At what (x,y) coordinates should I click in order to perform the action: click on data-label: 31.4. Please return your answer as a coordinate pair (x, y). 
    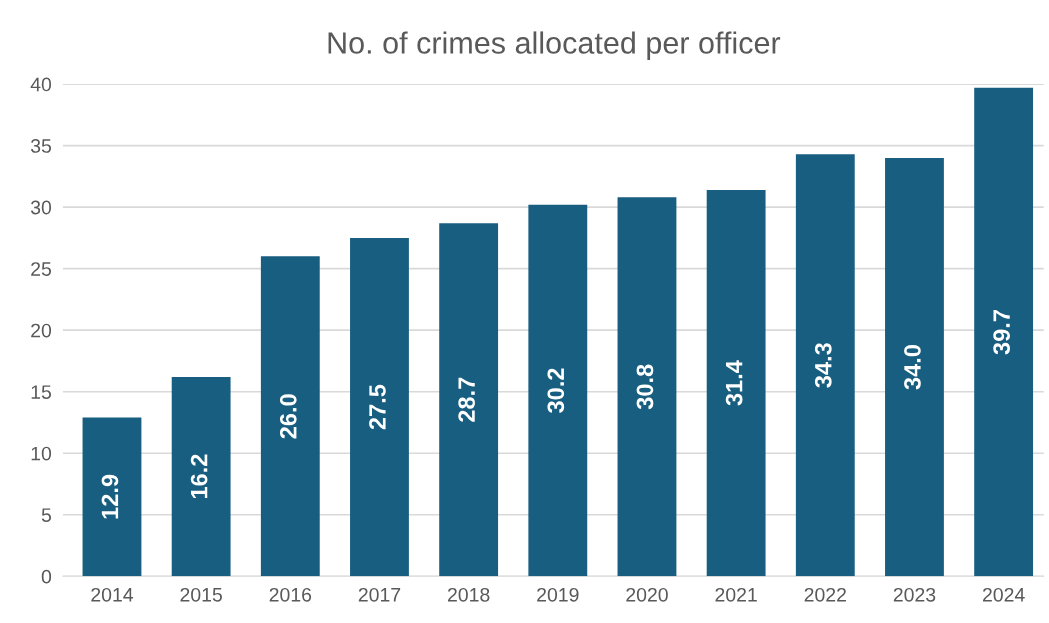
    Looking at the image, I should click on (734, 383).